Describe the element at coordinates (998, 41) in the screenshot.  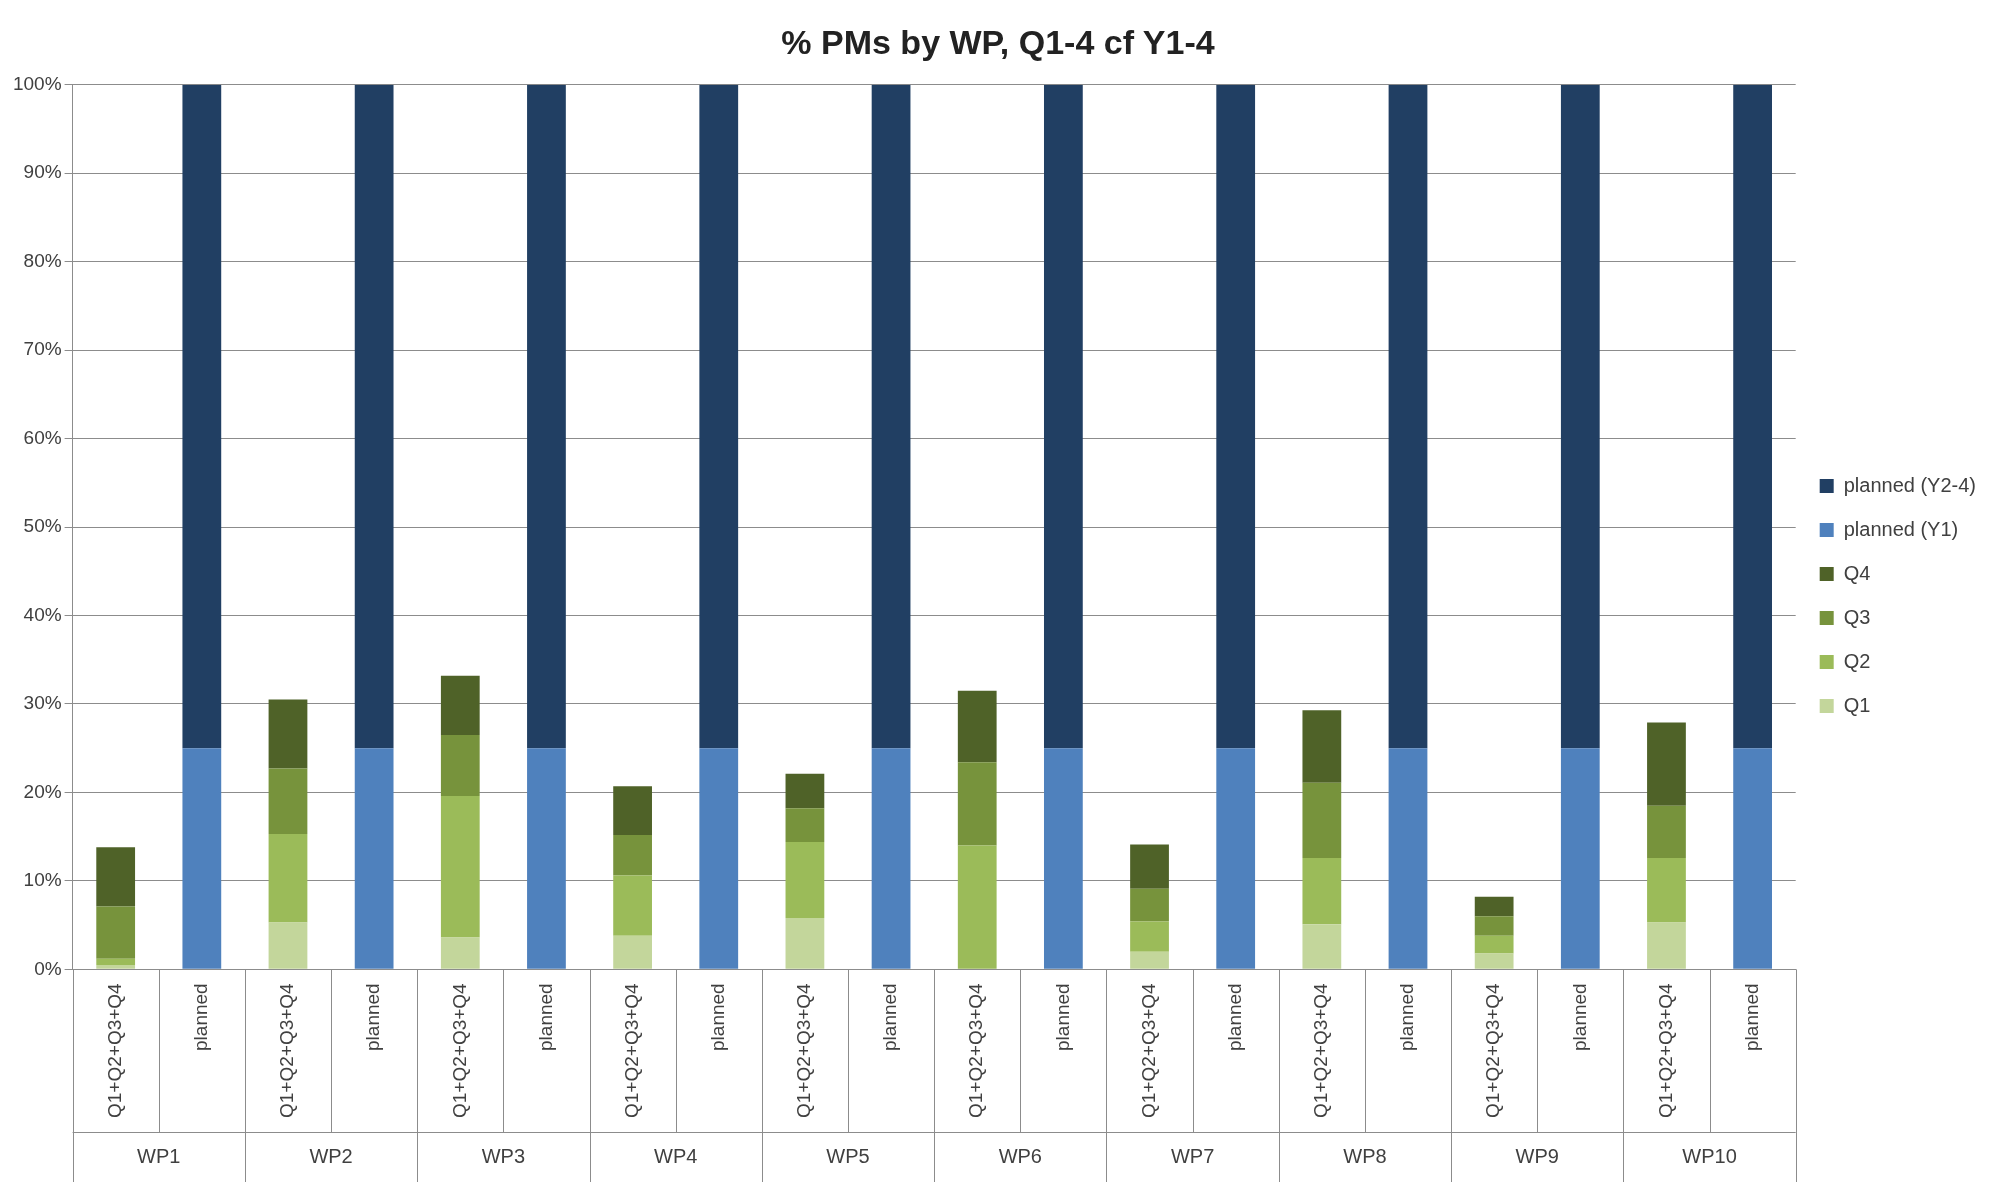
I see `chart-title: % PMs by WP, Q1-4 cf Y1-4` at that location.